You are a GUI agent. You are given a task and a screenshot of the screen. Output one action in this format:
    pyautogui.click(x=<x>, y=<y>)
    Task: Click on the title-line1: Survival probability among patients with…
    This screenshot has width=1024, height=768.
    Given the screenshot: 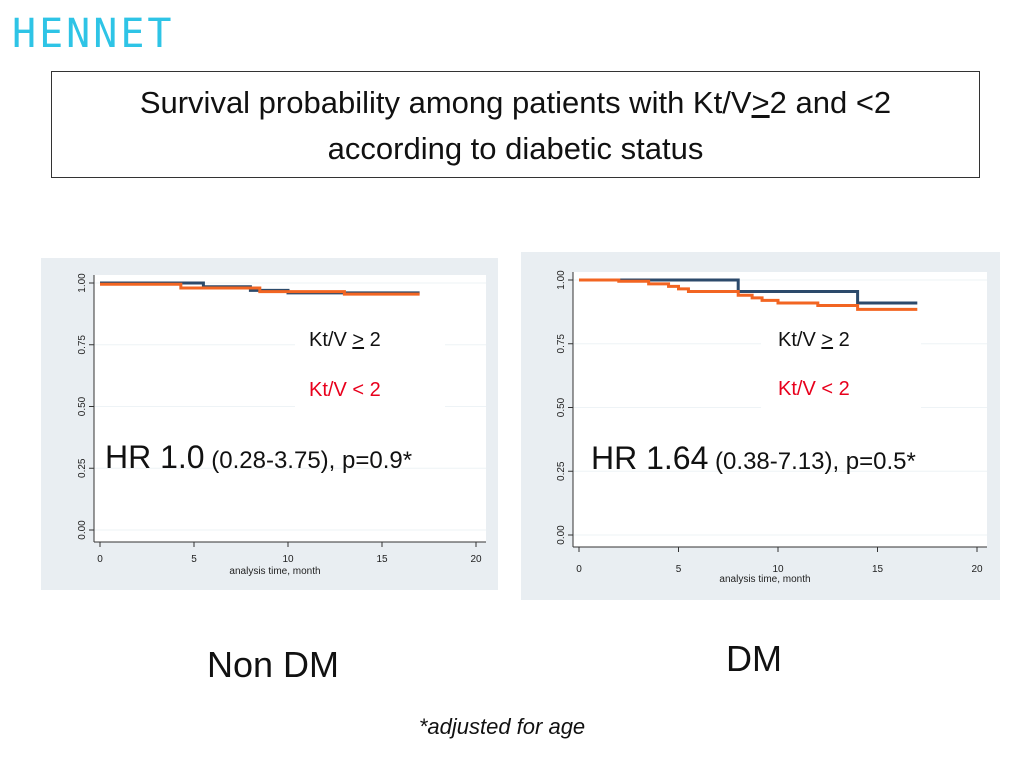 What is the action you would take?
    pyautogui.click(x=515, y=102)
    